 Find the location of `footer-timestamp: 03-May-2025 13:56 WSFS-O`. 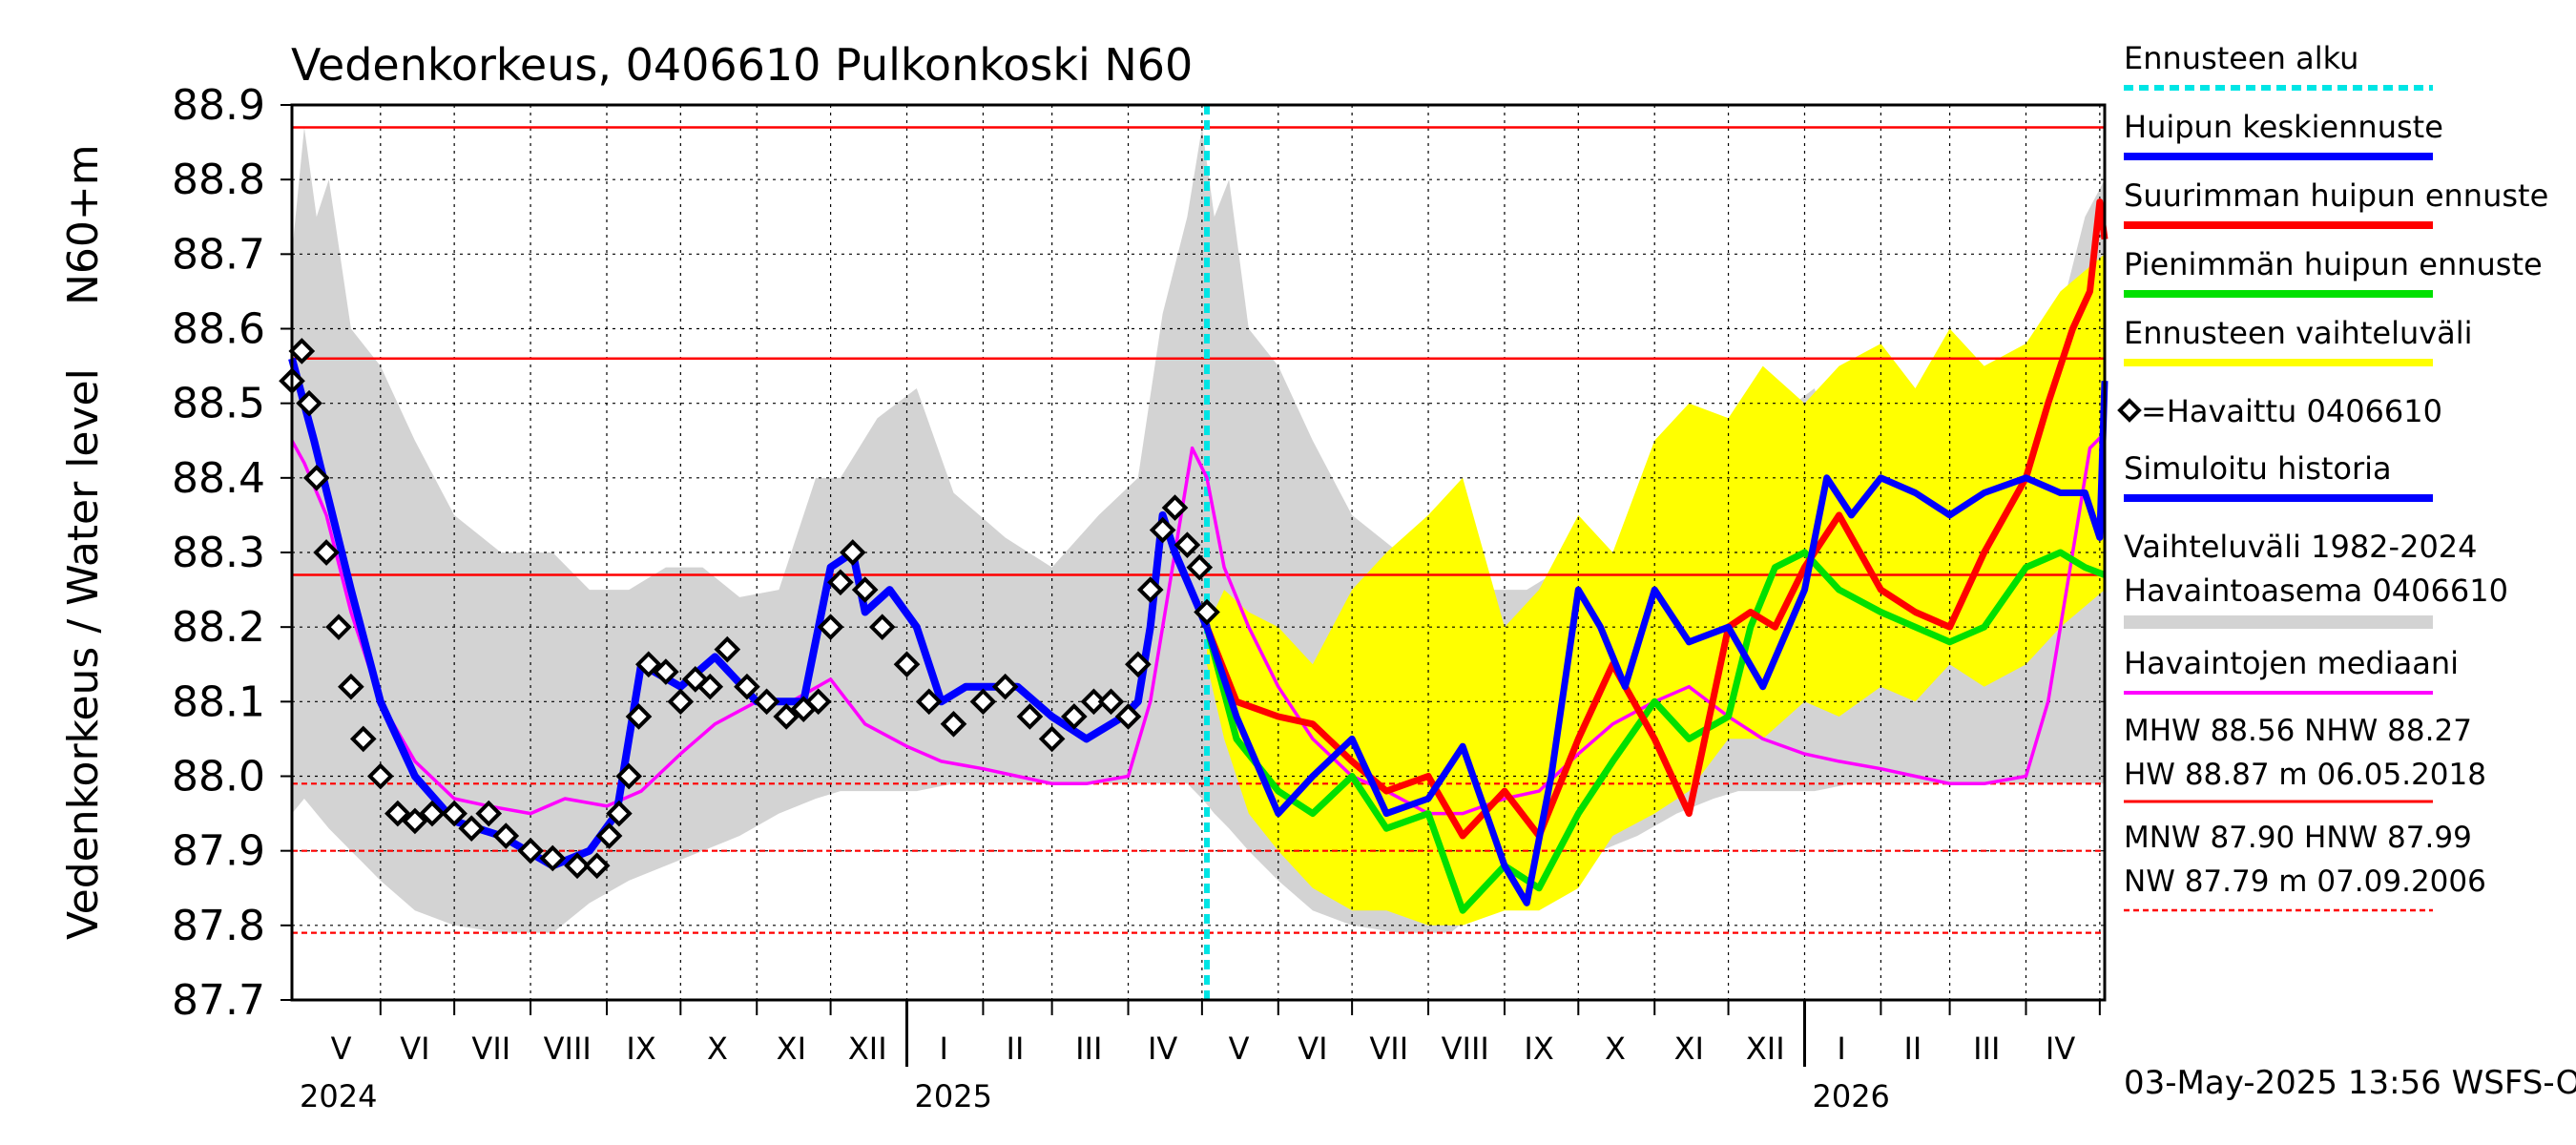

footer-timestamp: 03-May-2025 13:56 WSFS-O is located at coordinates (2350, 1083).